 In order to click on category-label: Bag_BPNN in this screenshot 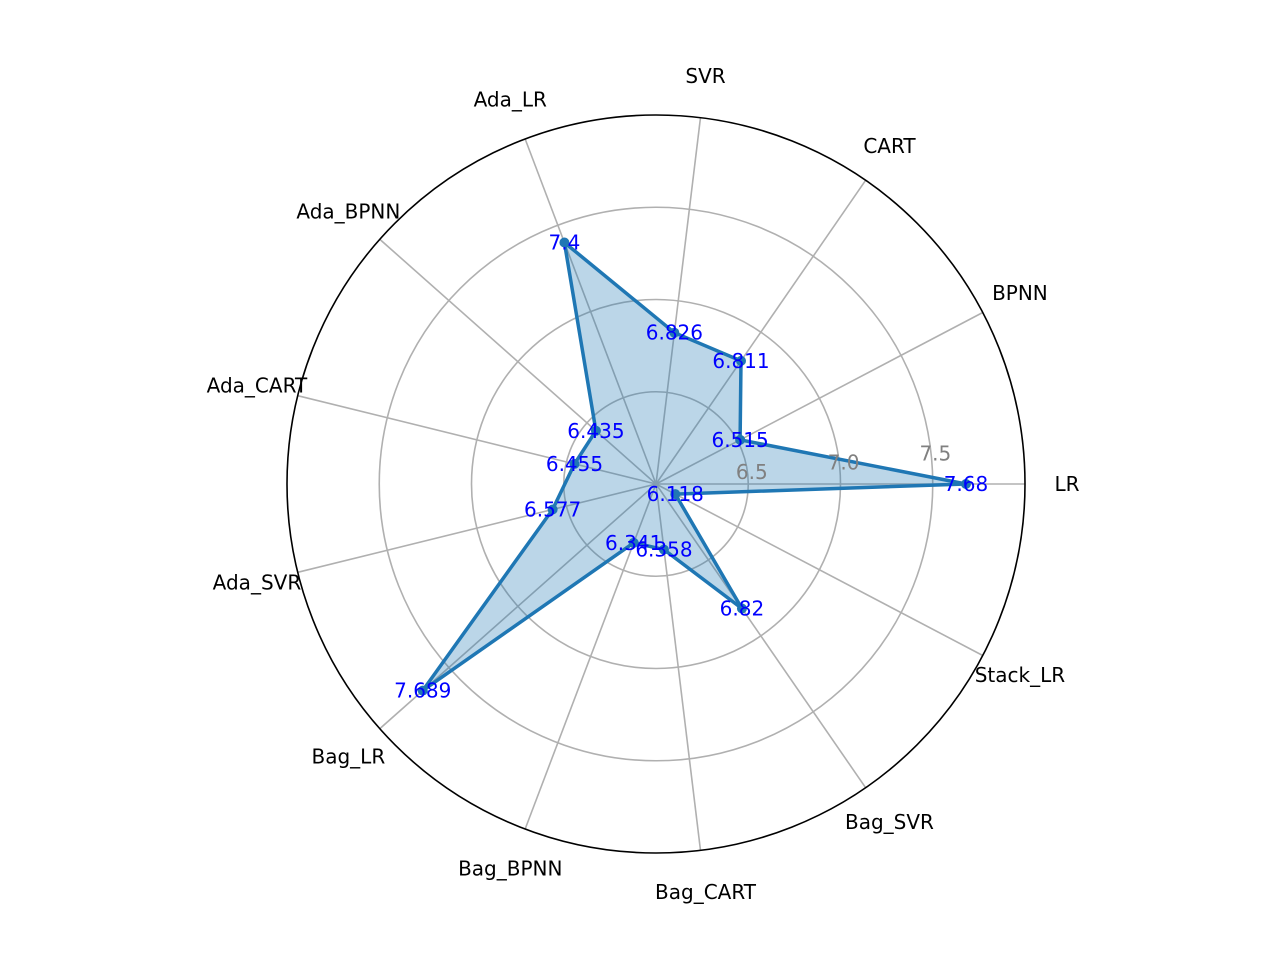, I will do `click(510, 868)`.